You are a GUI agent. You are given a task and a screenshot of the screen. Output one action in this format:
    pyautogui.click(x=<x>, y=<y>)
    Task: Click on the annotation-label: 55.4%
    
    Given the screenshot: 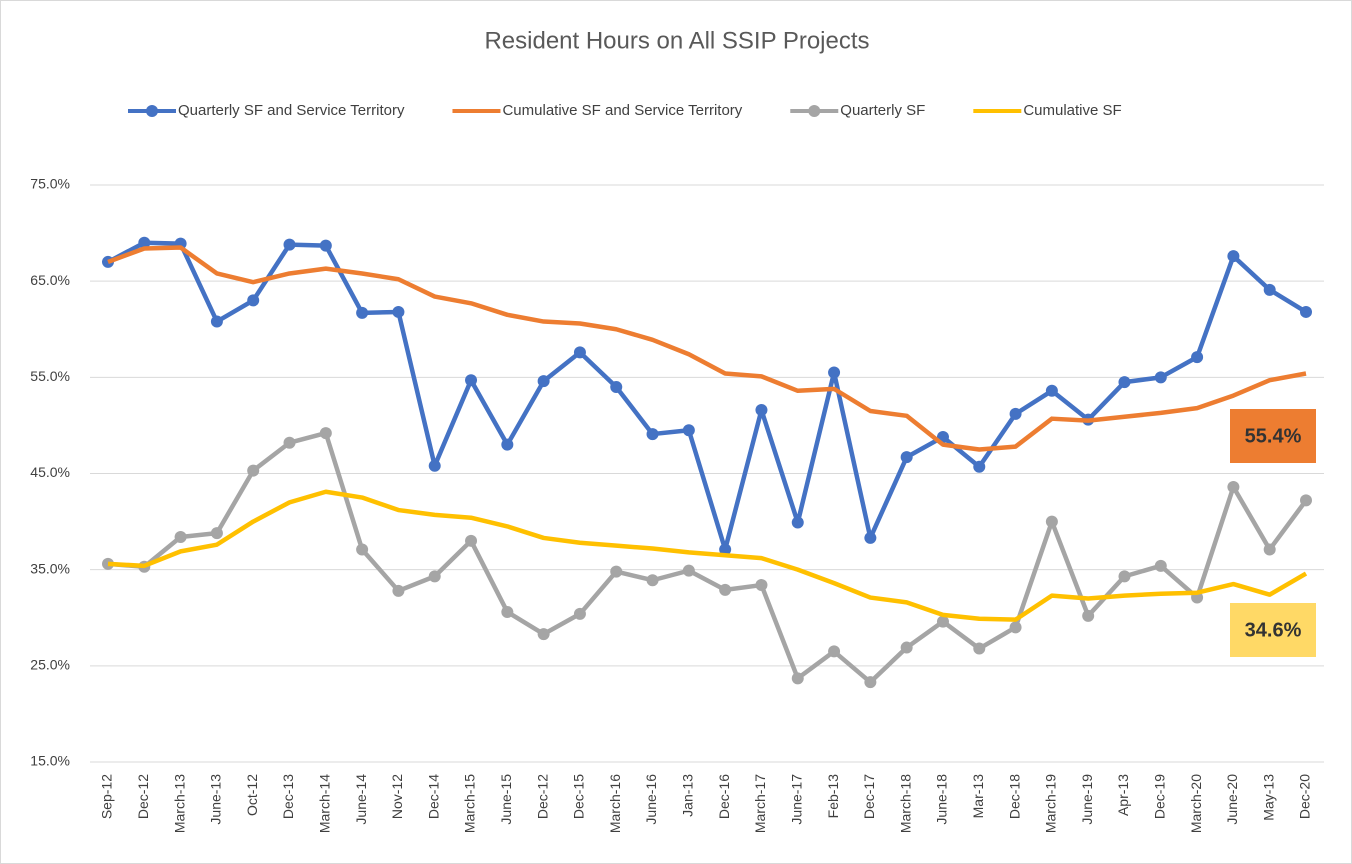 What is the action you would take?
    pyautogui.click(x=1273, y=436)
    